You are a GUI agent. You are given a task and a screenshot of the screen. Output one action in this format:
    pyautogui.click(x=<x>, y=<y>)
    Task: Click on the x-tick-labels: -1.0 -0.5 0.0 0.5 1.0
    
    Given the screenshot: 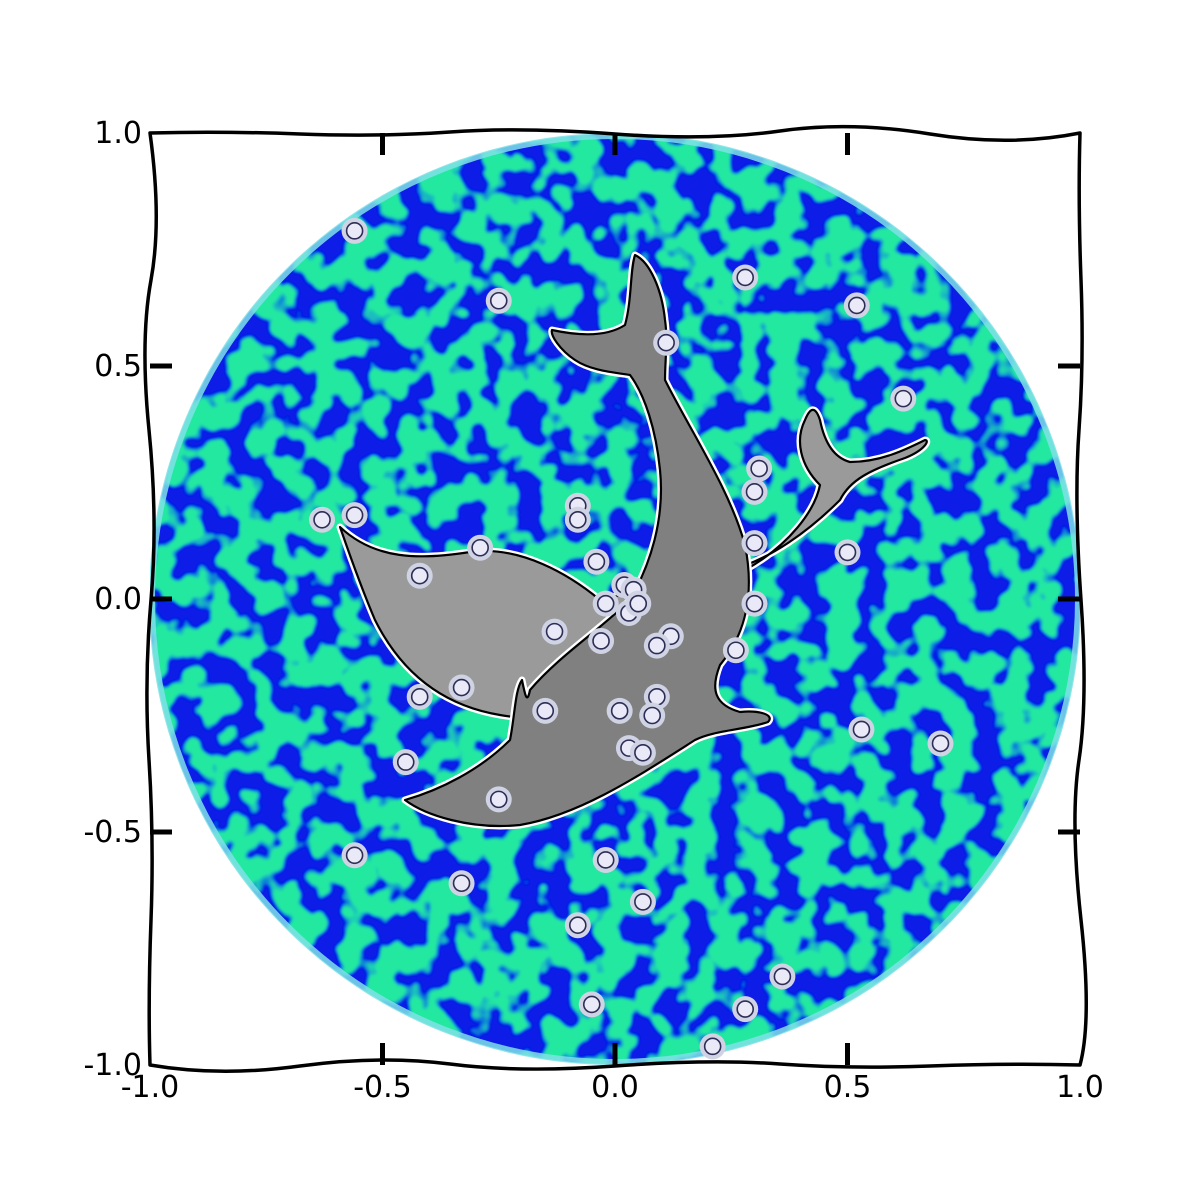 What is the action you would take?
    pyautogui.click(x=612, y=1087)
    